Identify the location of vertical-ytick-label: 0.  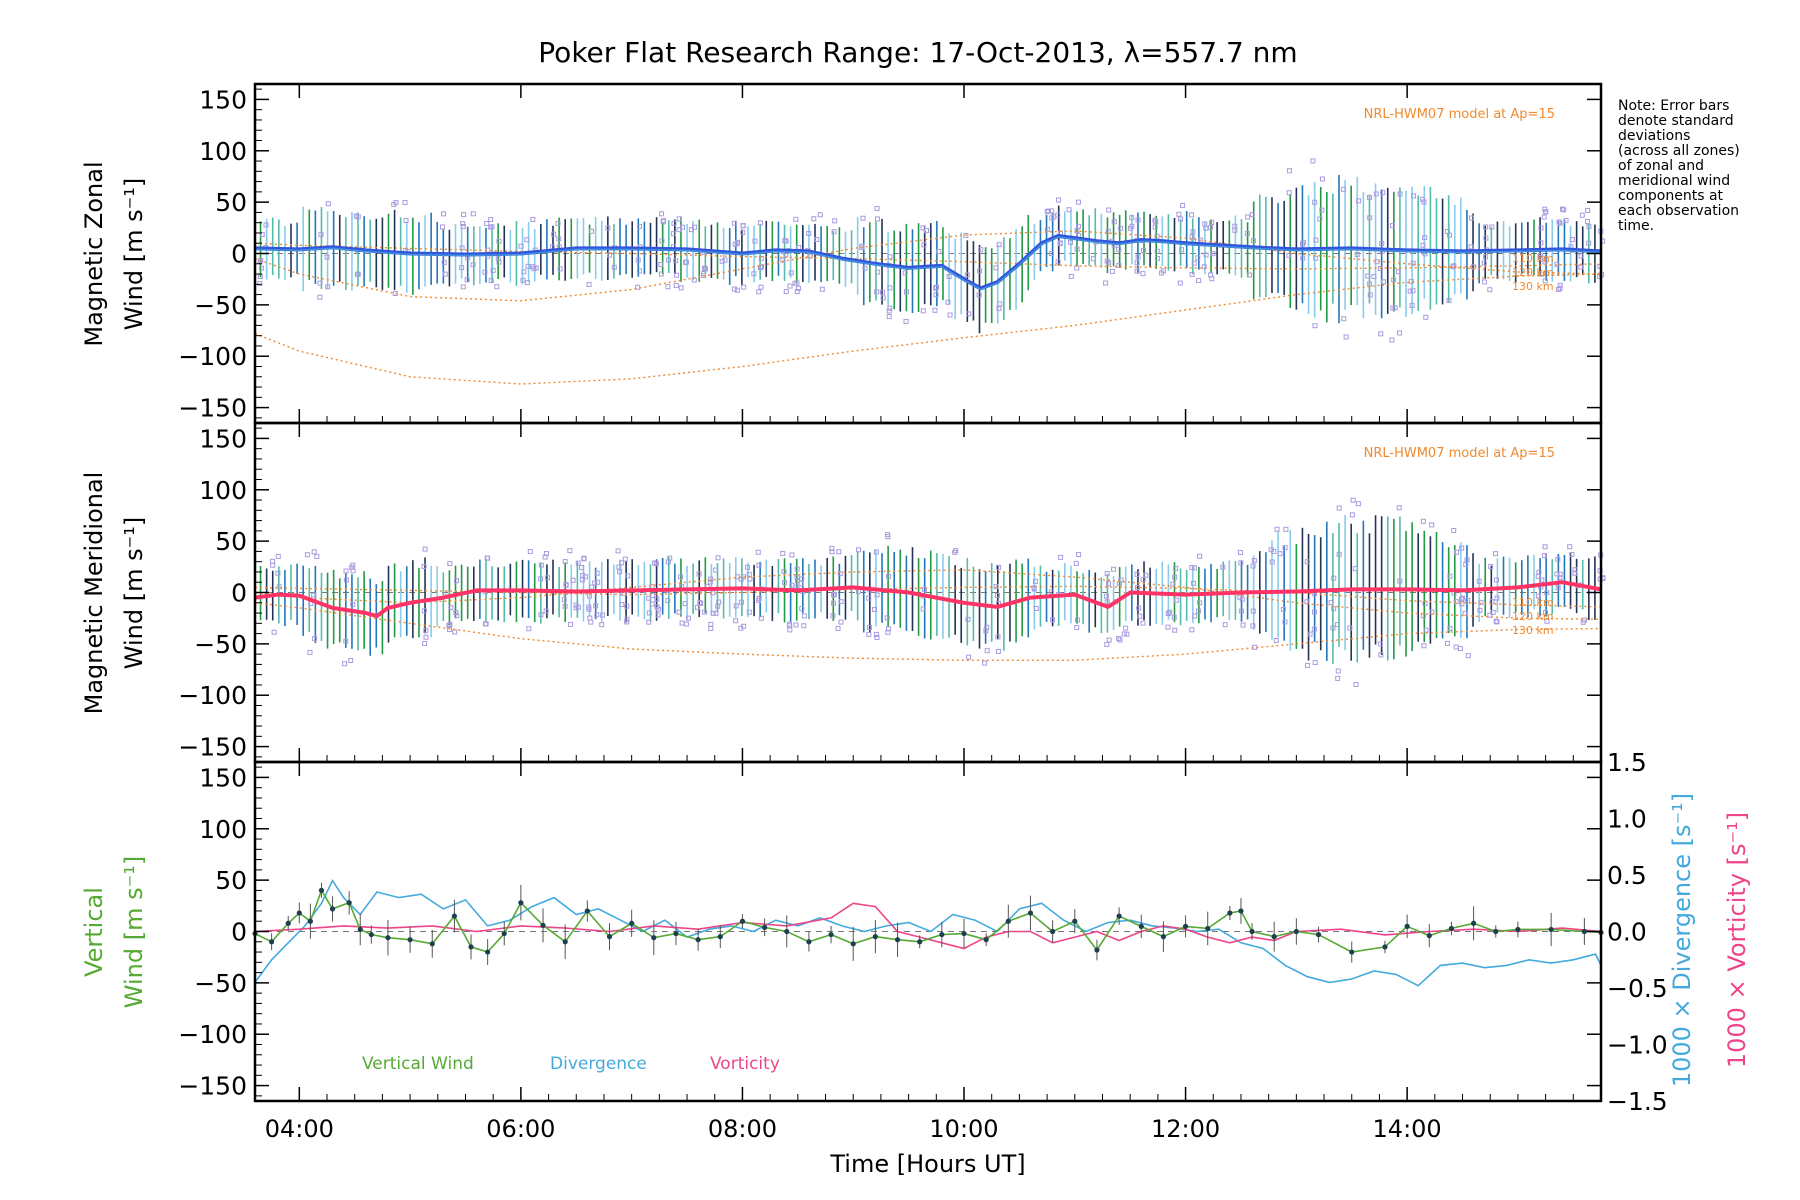
(239, 932).